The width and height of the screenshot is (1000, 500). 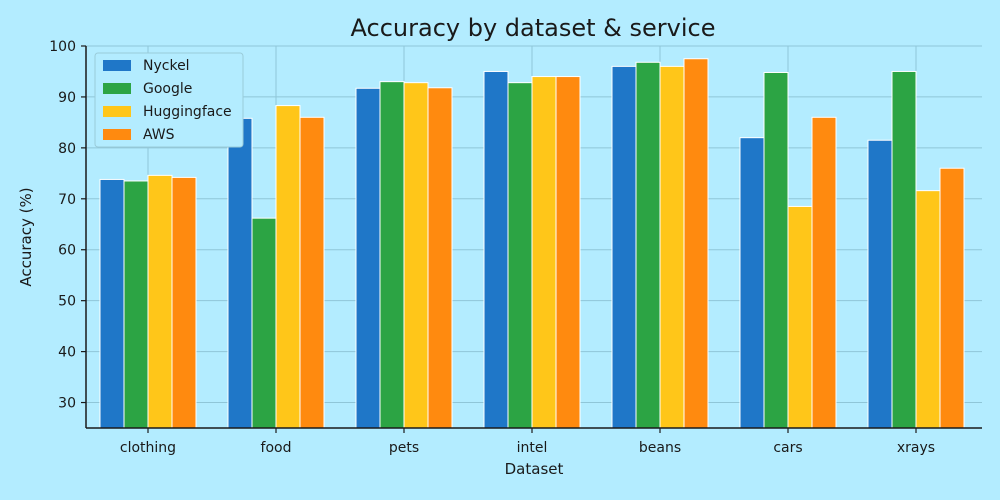 What do you see at coordinates (67, 251) in the screenshot?
I see `y-tick-label: 60` at bounding box center [67, 251].